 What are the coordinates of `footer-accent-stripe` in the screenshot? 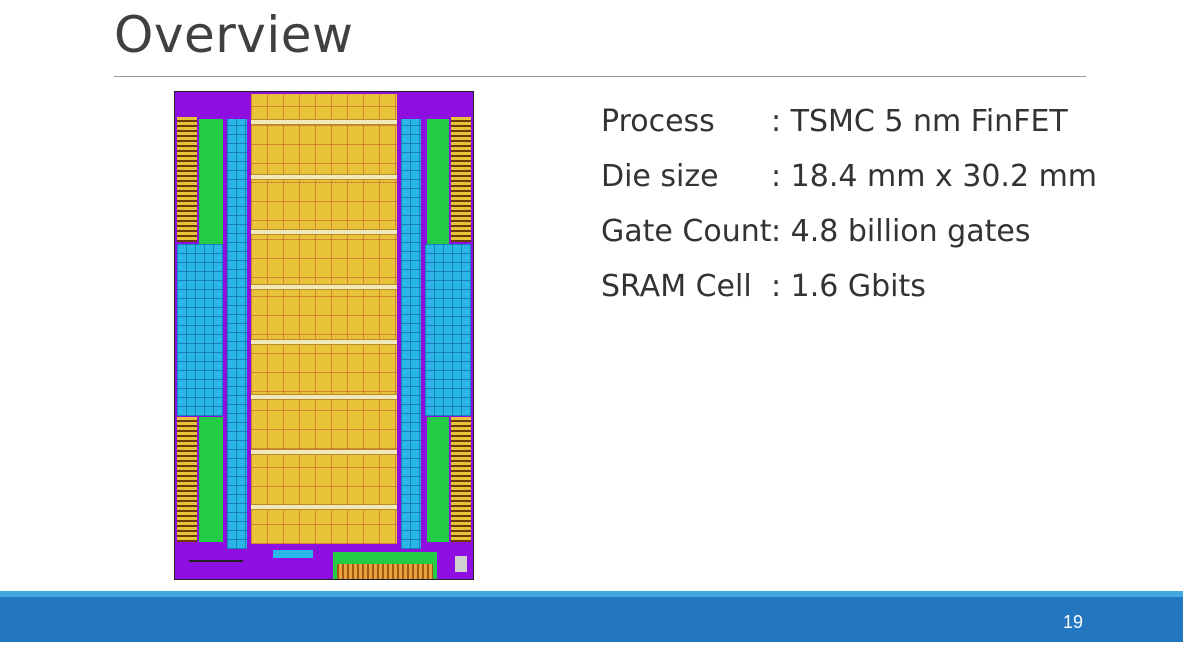 It's located at (591, 594).